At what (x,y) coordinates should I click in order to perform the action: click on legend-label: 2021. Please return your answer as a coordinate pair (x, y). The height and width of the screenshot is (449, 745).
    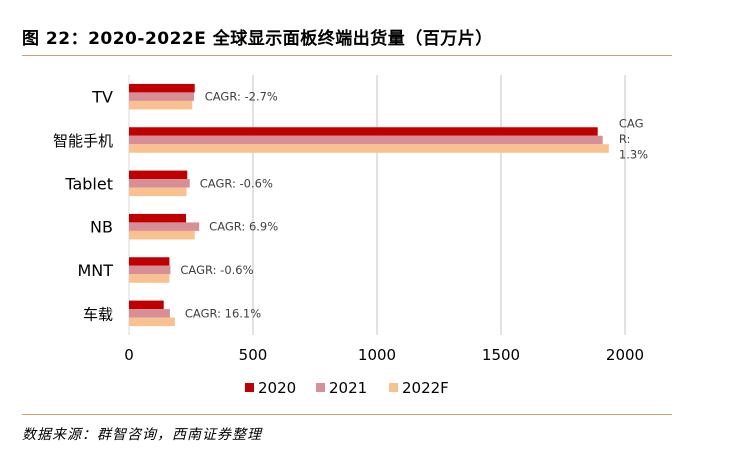
    Looking at the image, I should click on (348, 388).